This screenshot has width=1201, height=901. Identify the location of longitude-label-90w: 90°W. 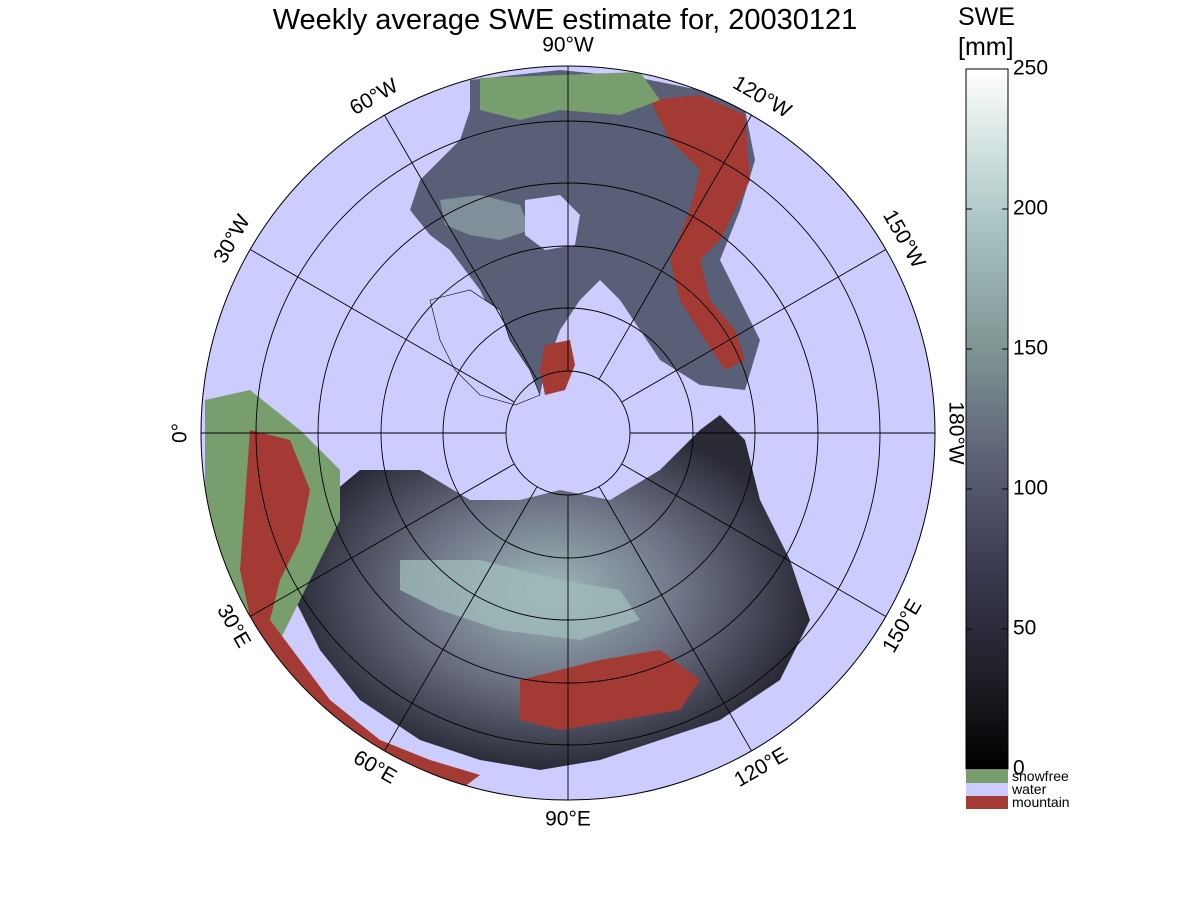
(568, 45).